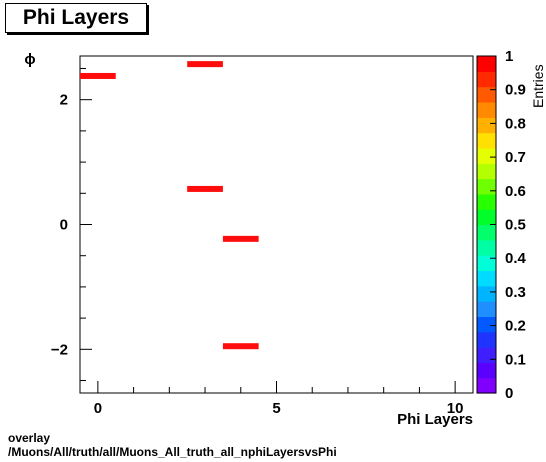  I want to click on color-scale-ticks: 0 0.1 0.2 0.3 0.4 0.5 0.6 0.7 0.8 0.9 1, so click(508, 225).